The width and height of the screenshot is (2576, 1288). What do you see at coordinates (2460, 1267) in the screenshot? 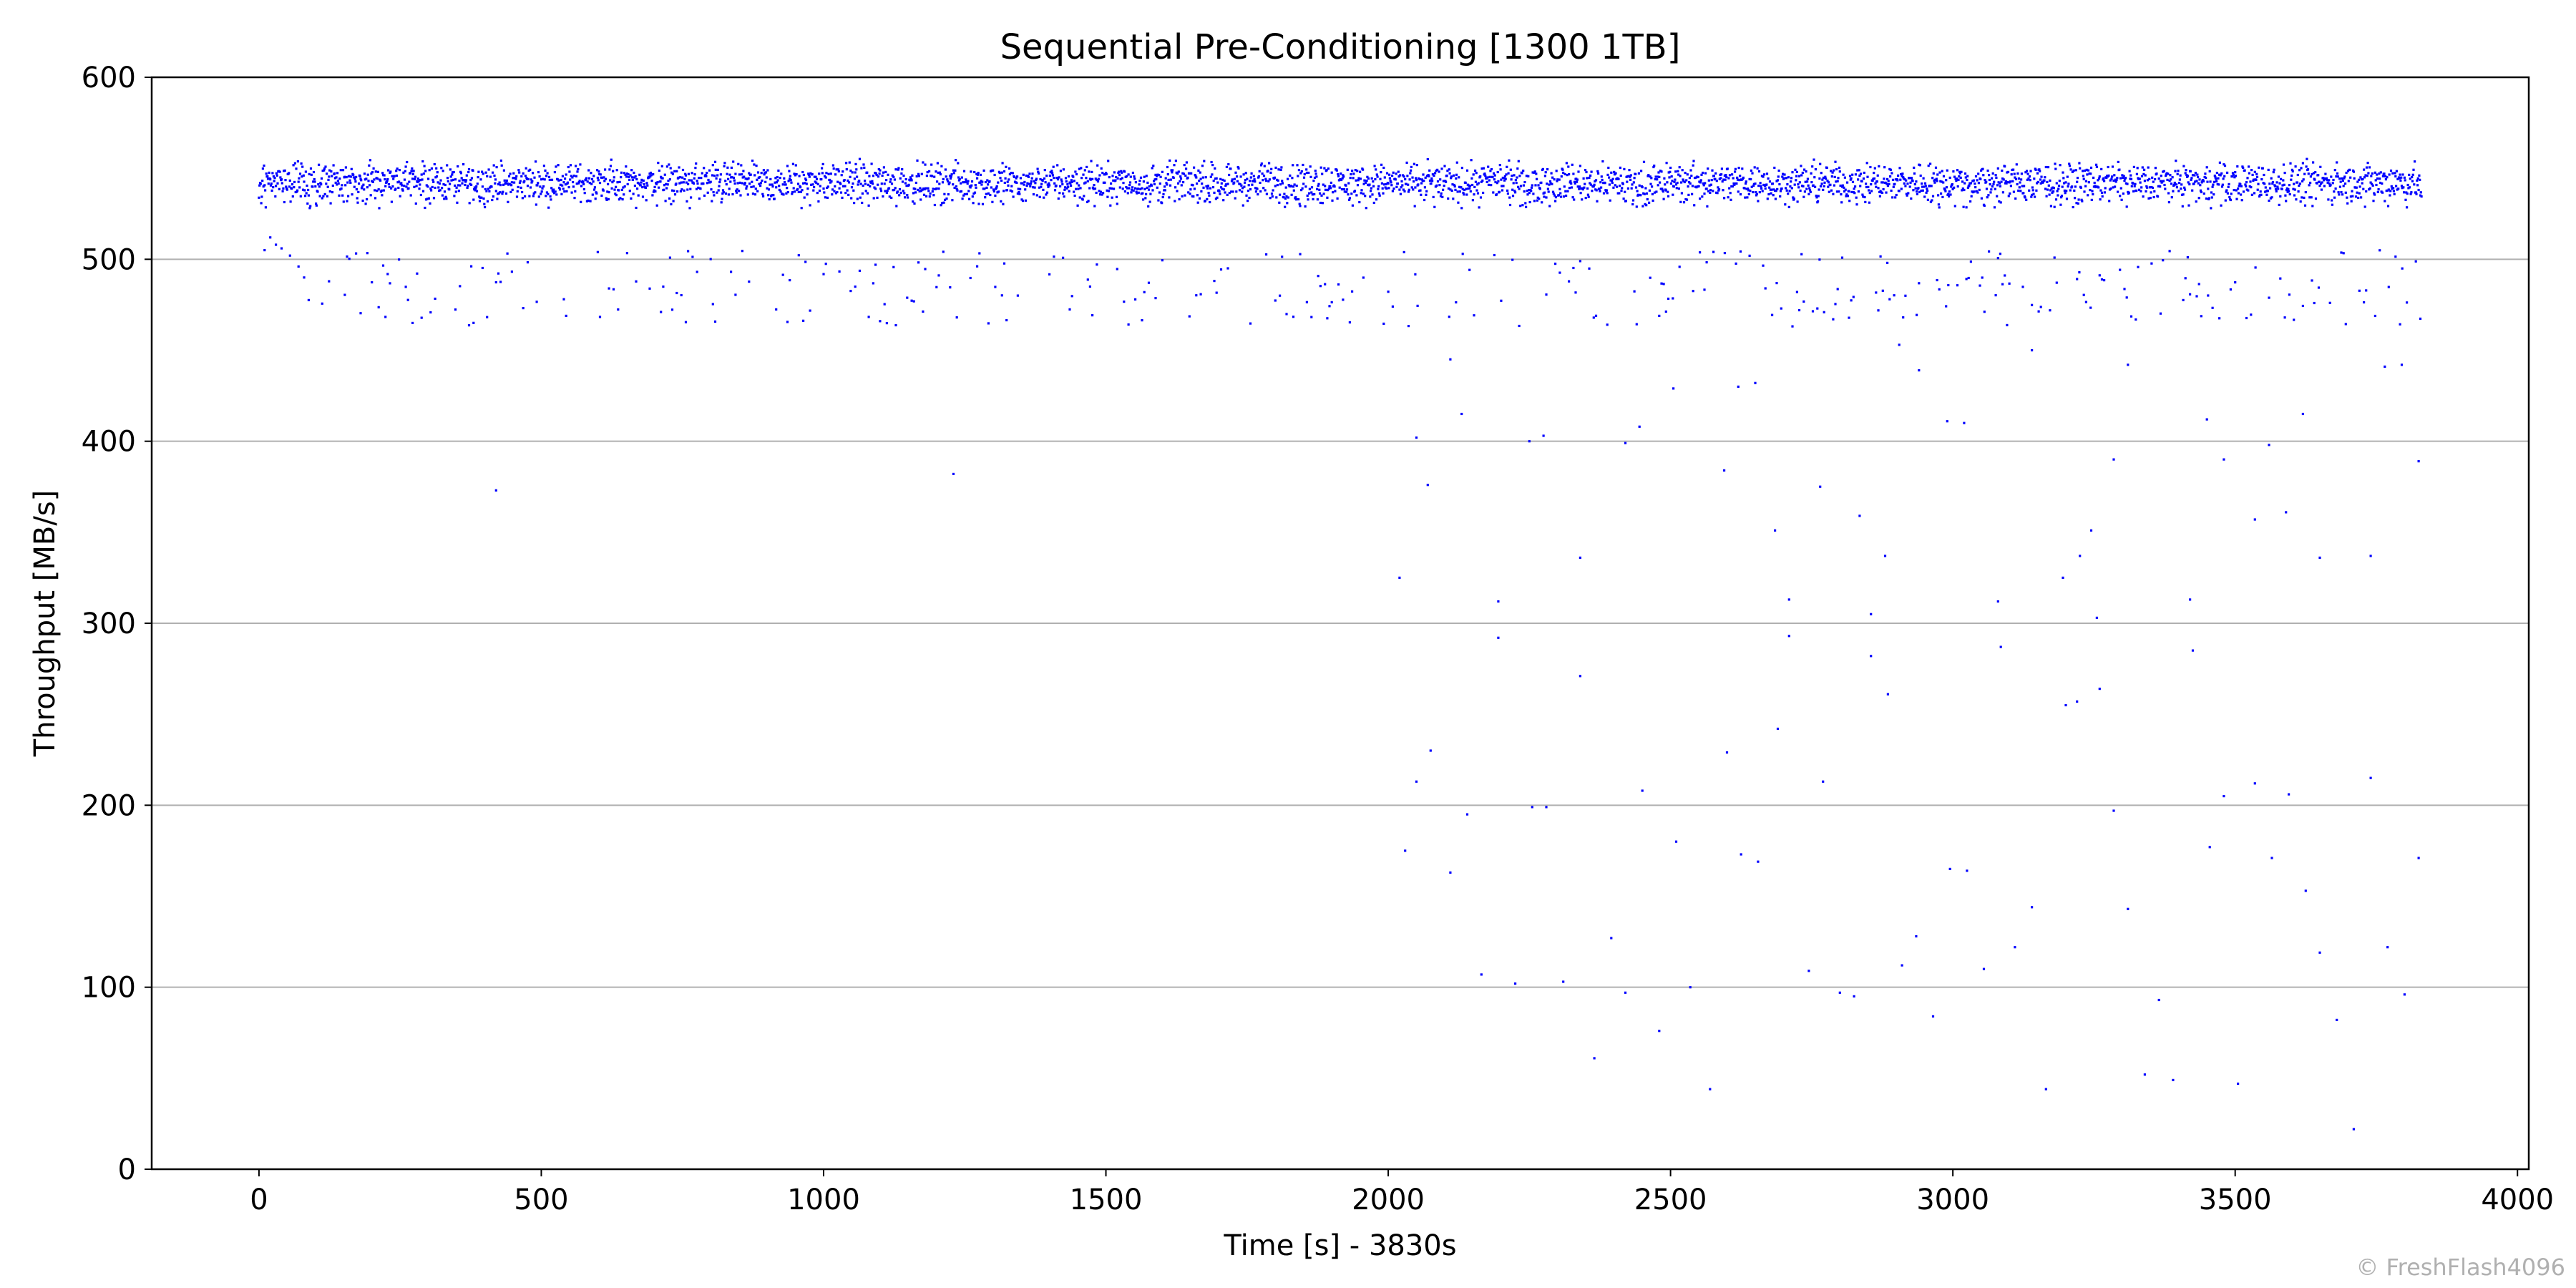
I see `watermark: © FreshFlash4096` at bounding box center [2460, 1267].